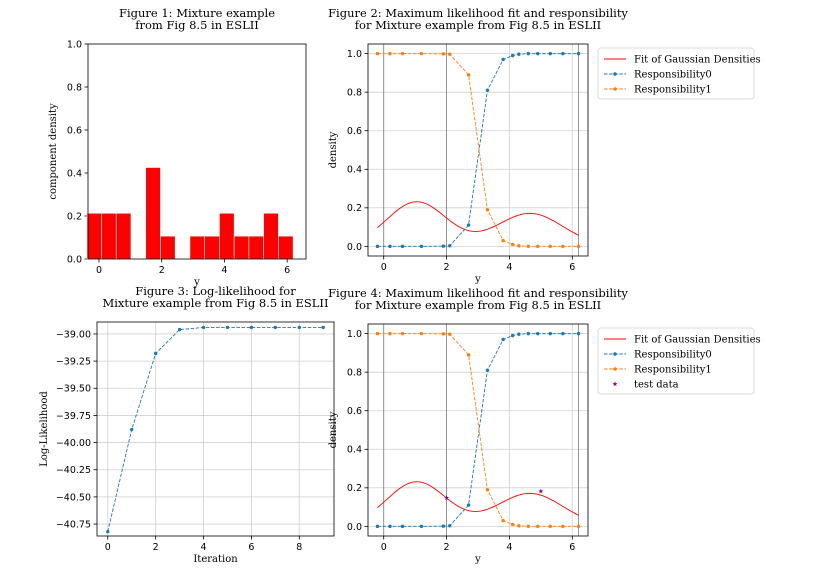  Describe the element at coordinates (673, 75) in the screenshot. I see `legend-label: Responsibility0` at that location.